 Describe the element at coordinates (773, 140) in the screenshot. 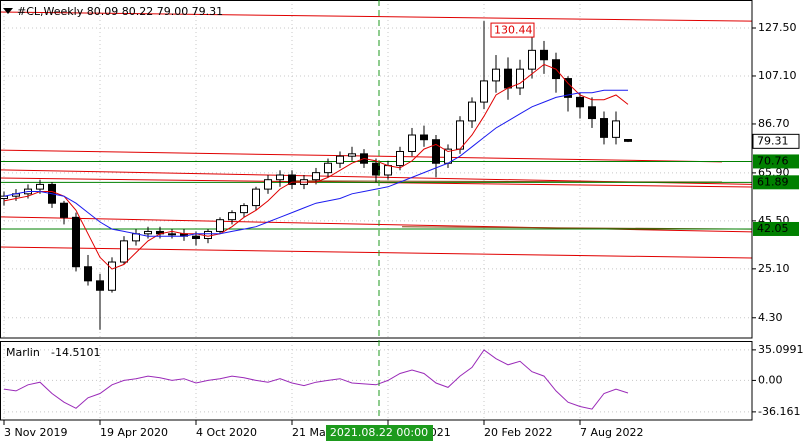

I see `price-label: 79.31` at that location.